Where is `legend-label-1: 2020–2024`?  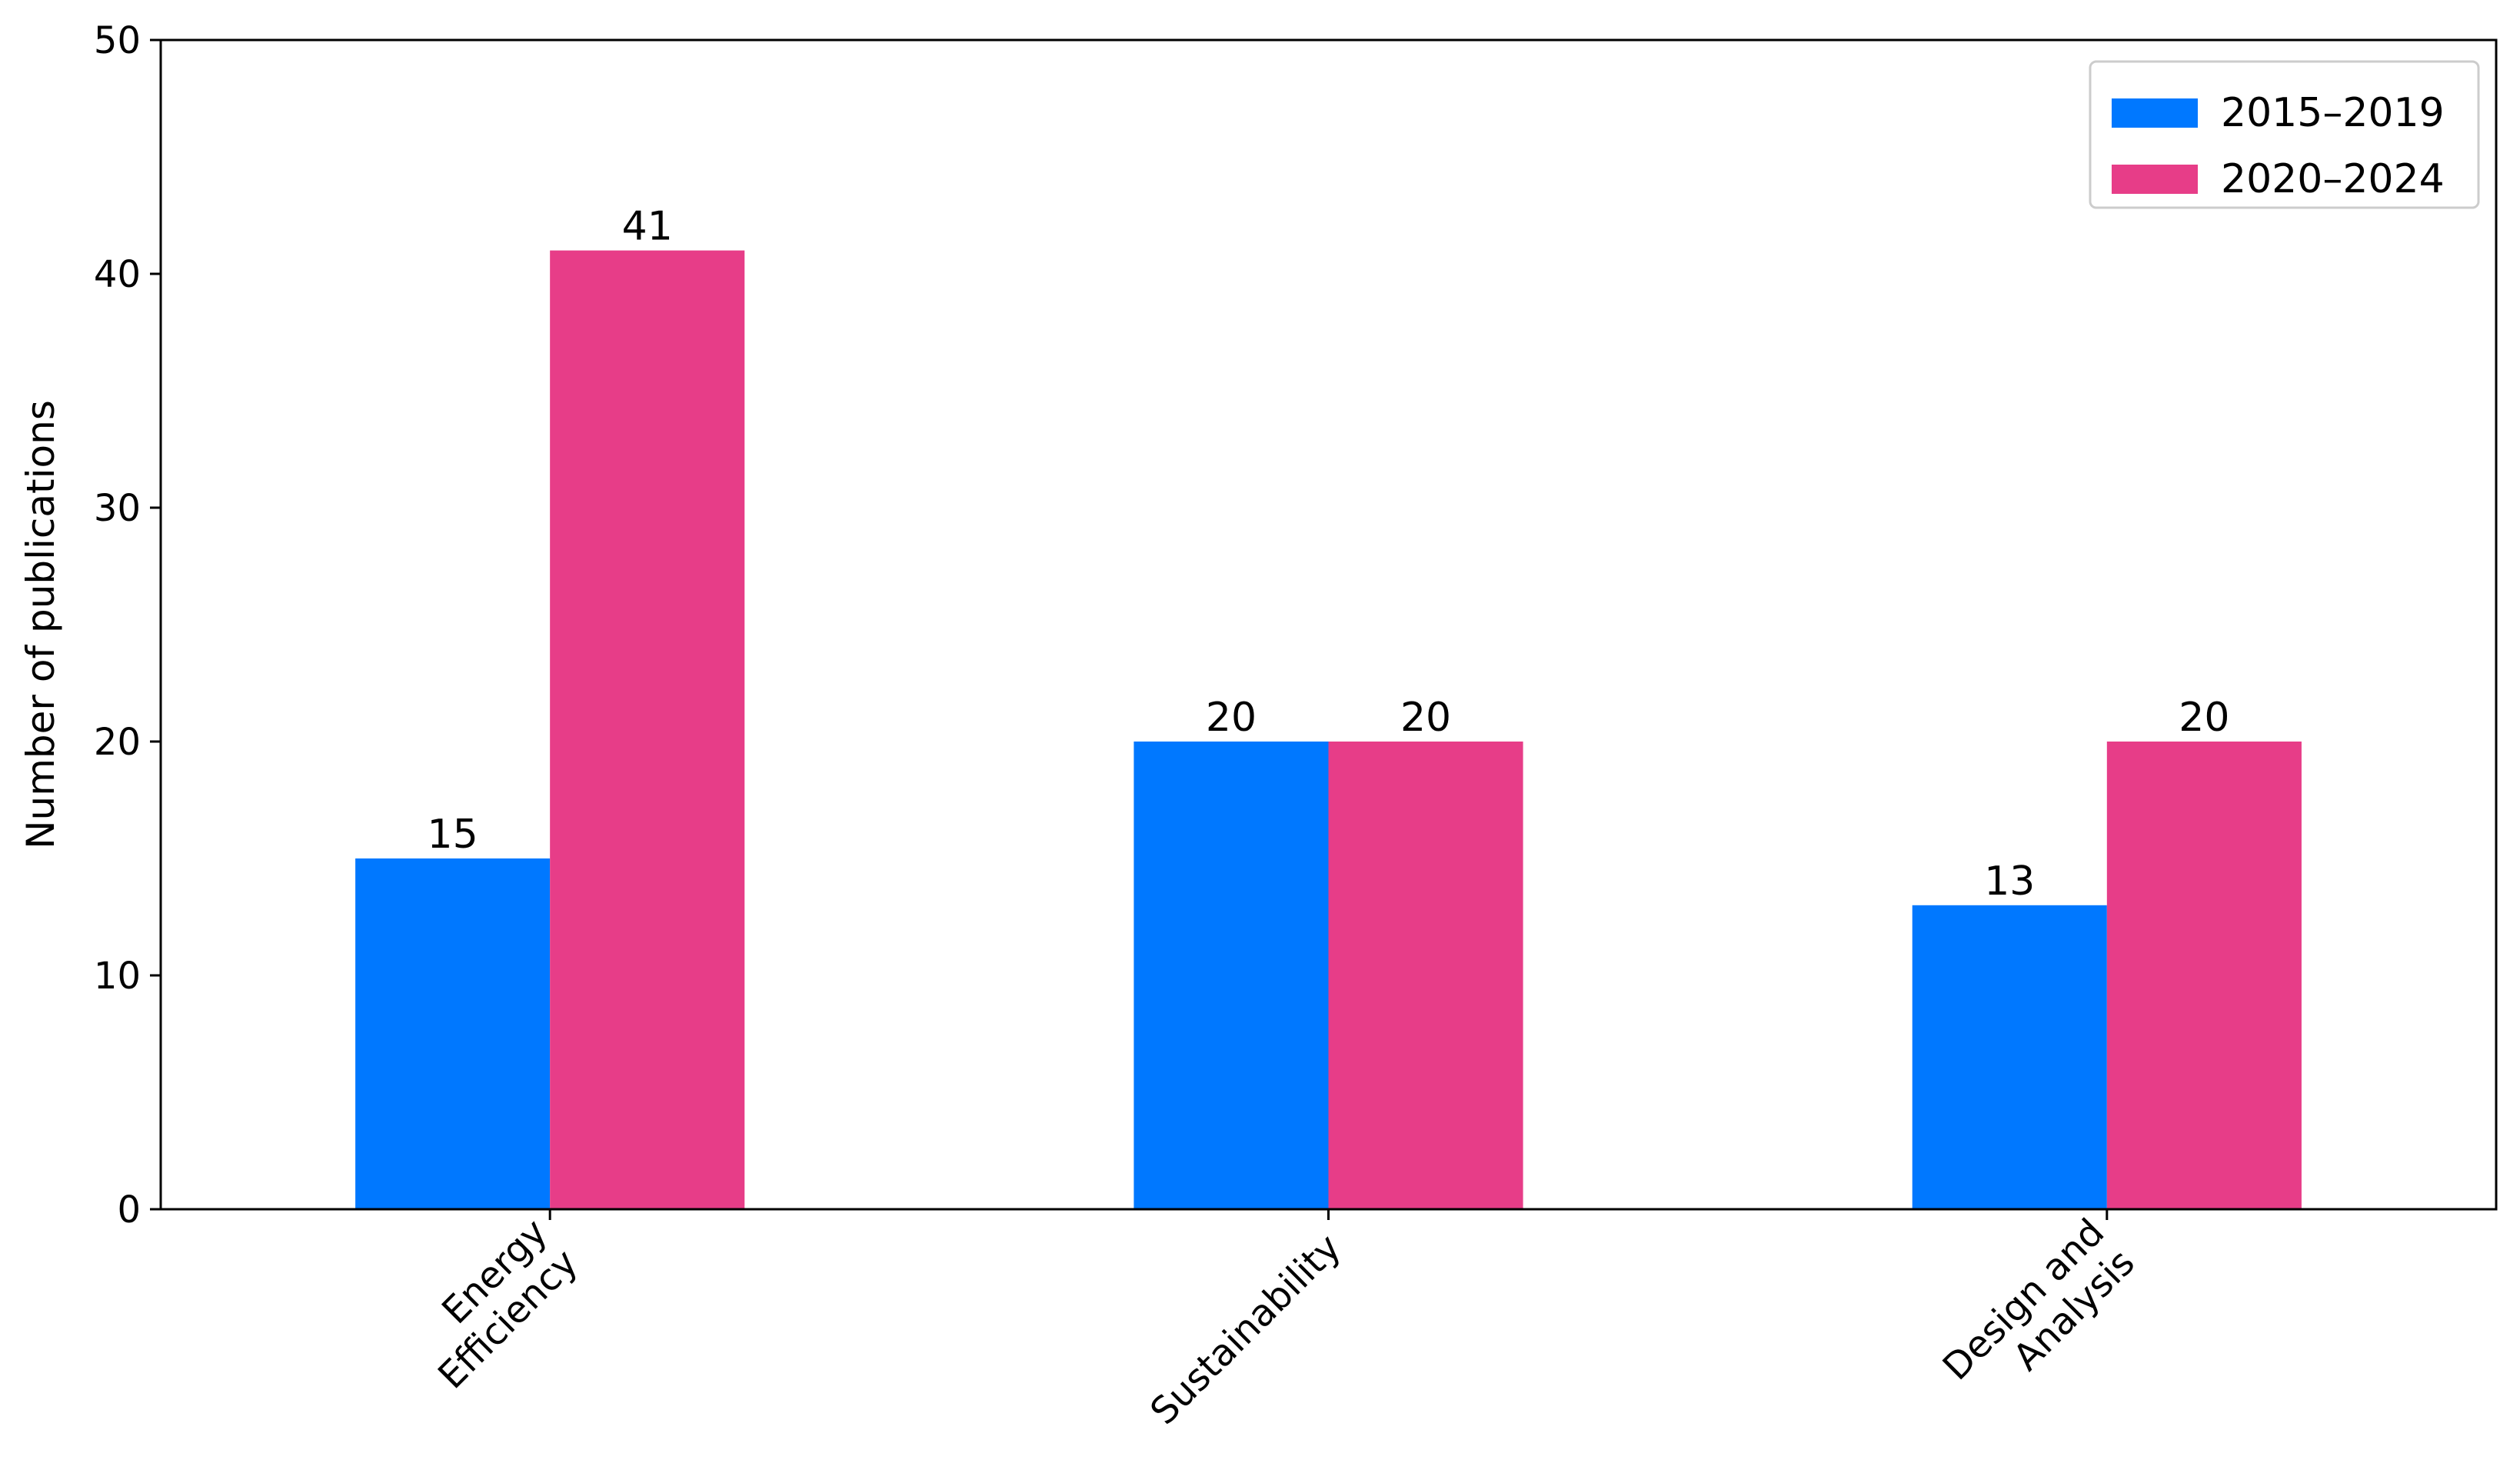 legend-label-1: 2020–2024 is located at coordinates (2333, 179).